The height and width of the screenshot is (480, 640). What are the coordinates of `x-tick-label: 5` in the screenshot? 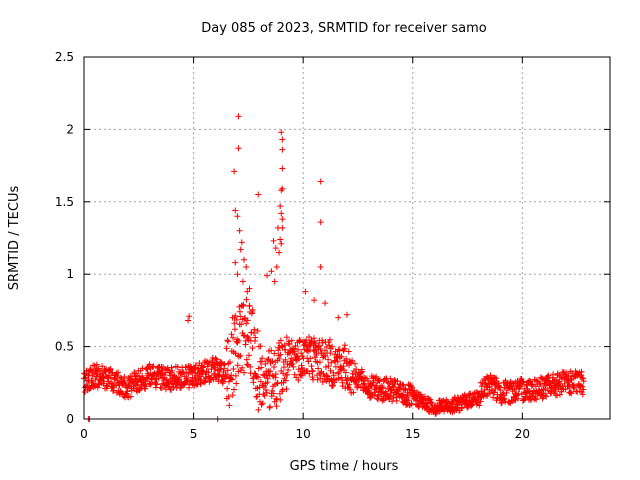 It's located at (194, 434).